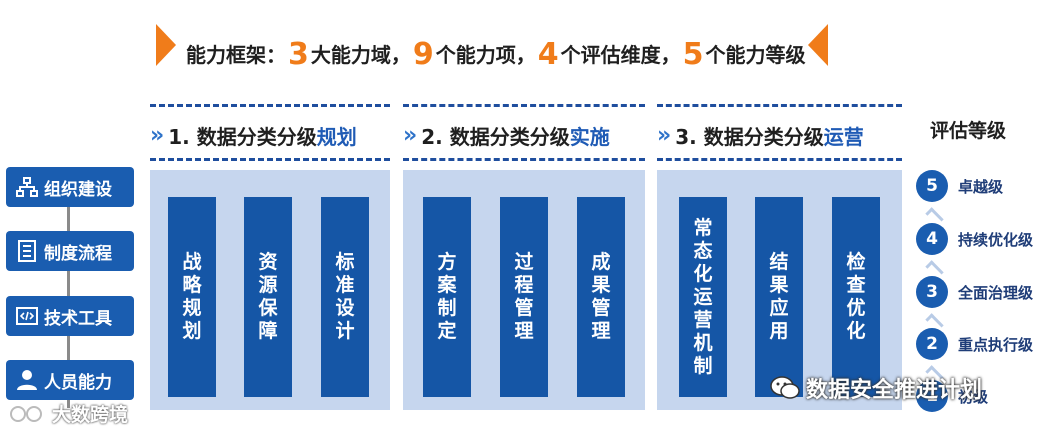 This screenshot has width=1048, height=436. Describe the element at coordinates (996, 239) in the screenshot. I see `level-label: 持续优化级` at that location.